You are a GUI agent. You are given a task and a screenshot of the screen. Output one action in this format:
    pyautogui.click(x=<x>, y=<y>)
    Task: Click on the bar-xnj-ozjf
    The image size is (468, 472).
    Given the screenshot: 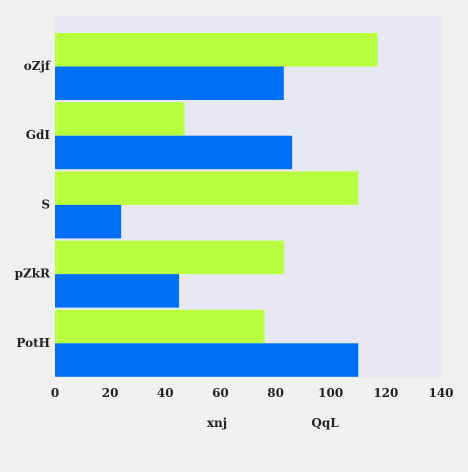 What is the action you would take?
    pyautogui.click(x=169, y=83)
    